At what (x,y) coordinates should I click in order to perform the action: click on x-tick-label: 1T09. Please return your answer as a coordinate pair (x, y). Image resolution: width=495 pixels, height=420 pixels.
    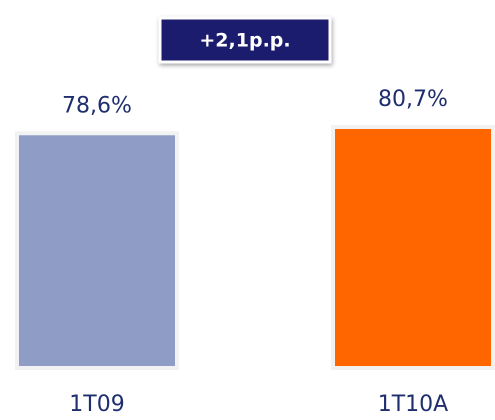
    Looking at the image, I should click on (96, 404).